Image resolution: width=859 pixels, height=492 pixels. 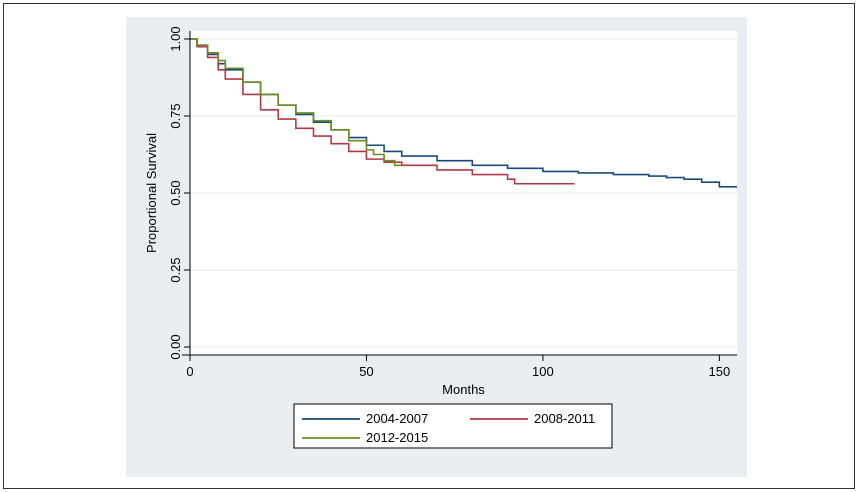 I want to click on y-tick-label: 0.25, so click(x=175, y=269).